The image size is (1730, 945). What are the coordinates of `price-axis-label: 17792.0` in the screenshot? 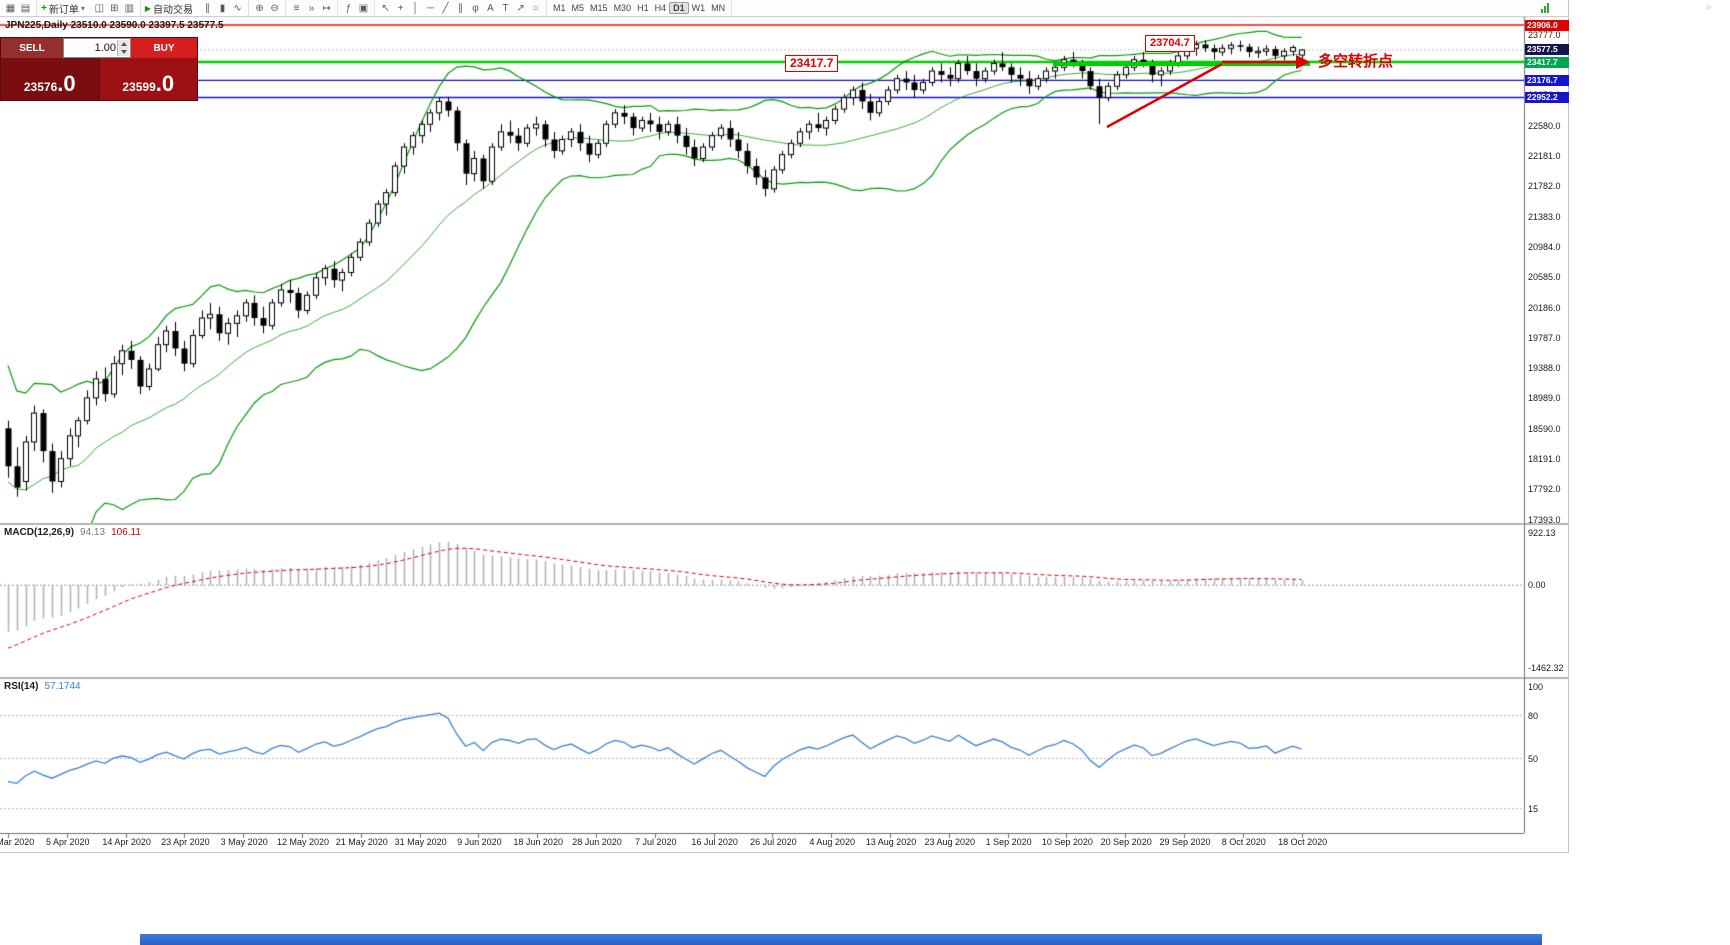 It's located at (1544, 489).